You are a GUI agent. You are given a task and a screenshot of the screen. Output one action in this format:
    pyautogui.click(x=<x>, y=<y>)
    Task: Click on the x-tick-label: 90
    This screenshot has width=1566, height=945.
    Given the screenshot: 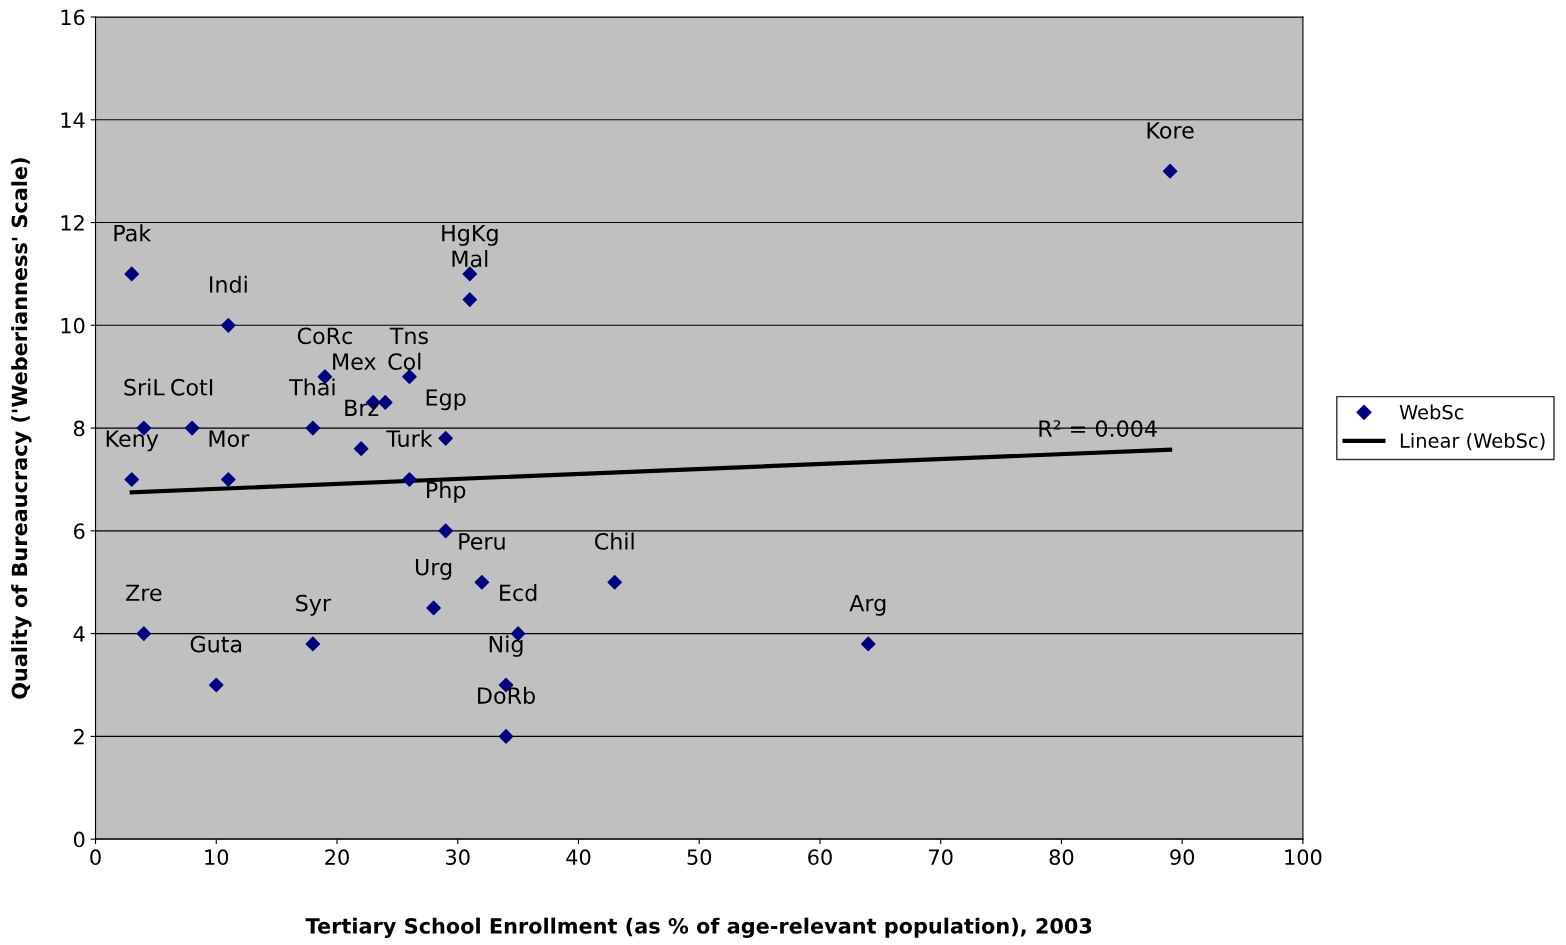 What is the action you would take?
    pyautogui.click(x=1182, y=857)
    